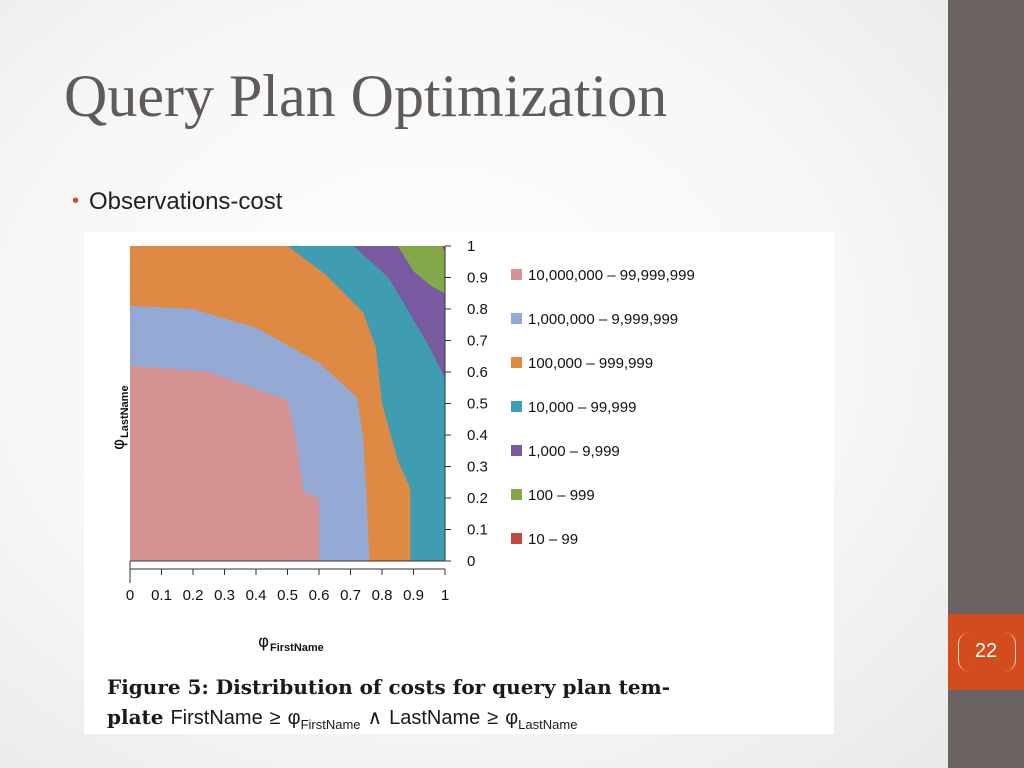 The height and width of the screenshot is (768, 1024). I want to click on y-tick-label: 0.9, so click(477, 278).